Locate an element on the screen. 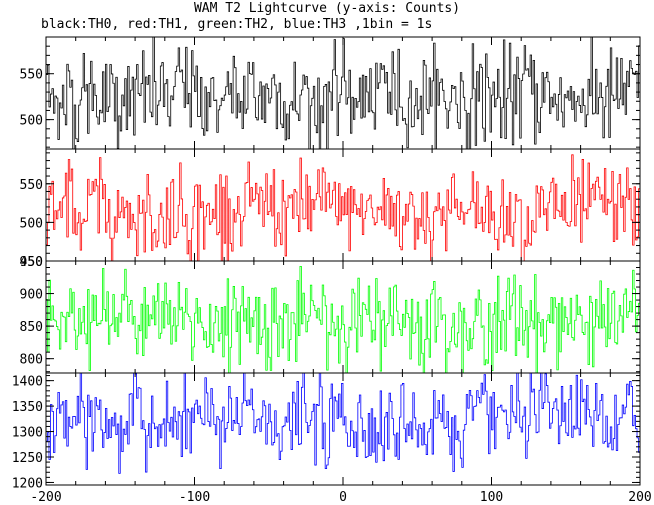  y-tick-label: 450 is located at coordinates (31, 262).